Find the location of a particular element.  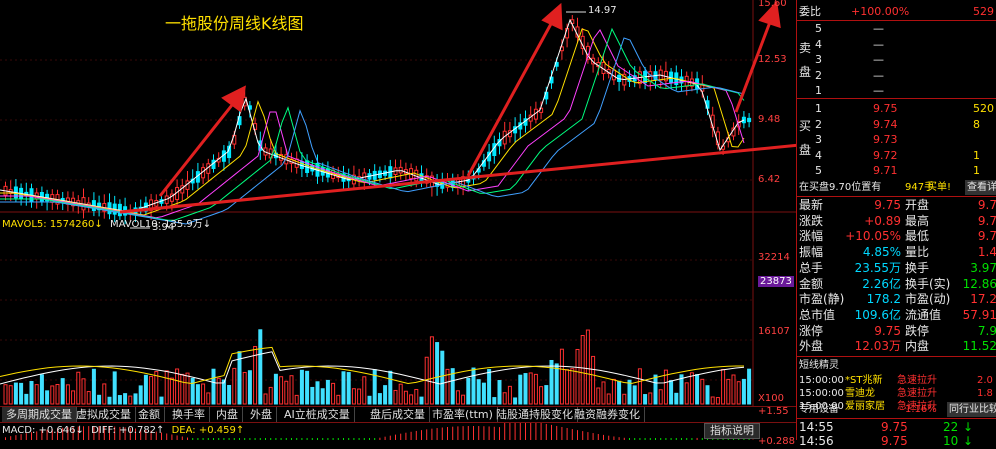

sell-order-row: 4— is located at coordinates (896, 44).